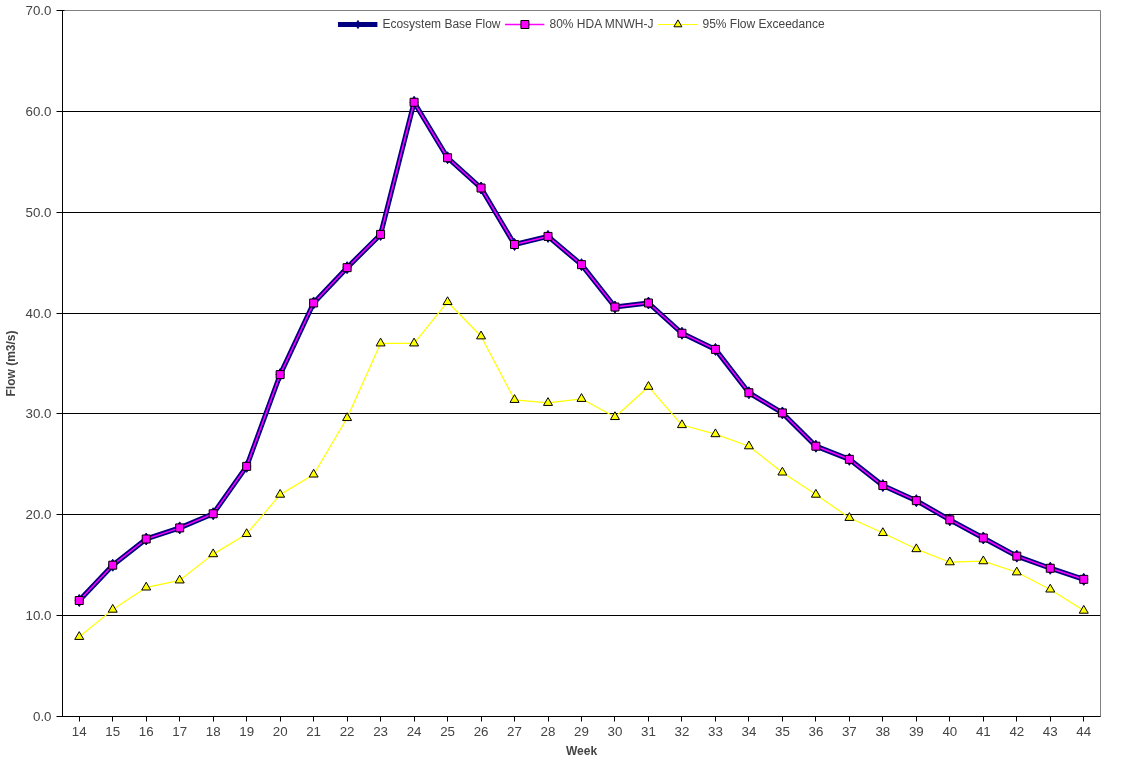 The width and height of the screenshot is (1137, 777). I want to click on legend-label: 80% HDA MNWH-J, so click(601, 24).